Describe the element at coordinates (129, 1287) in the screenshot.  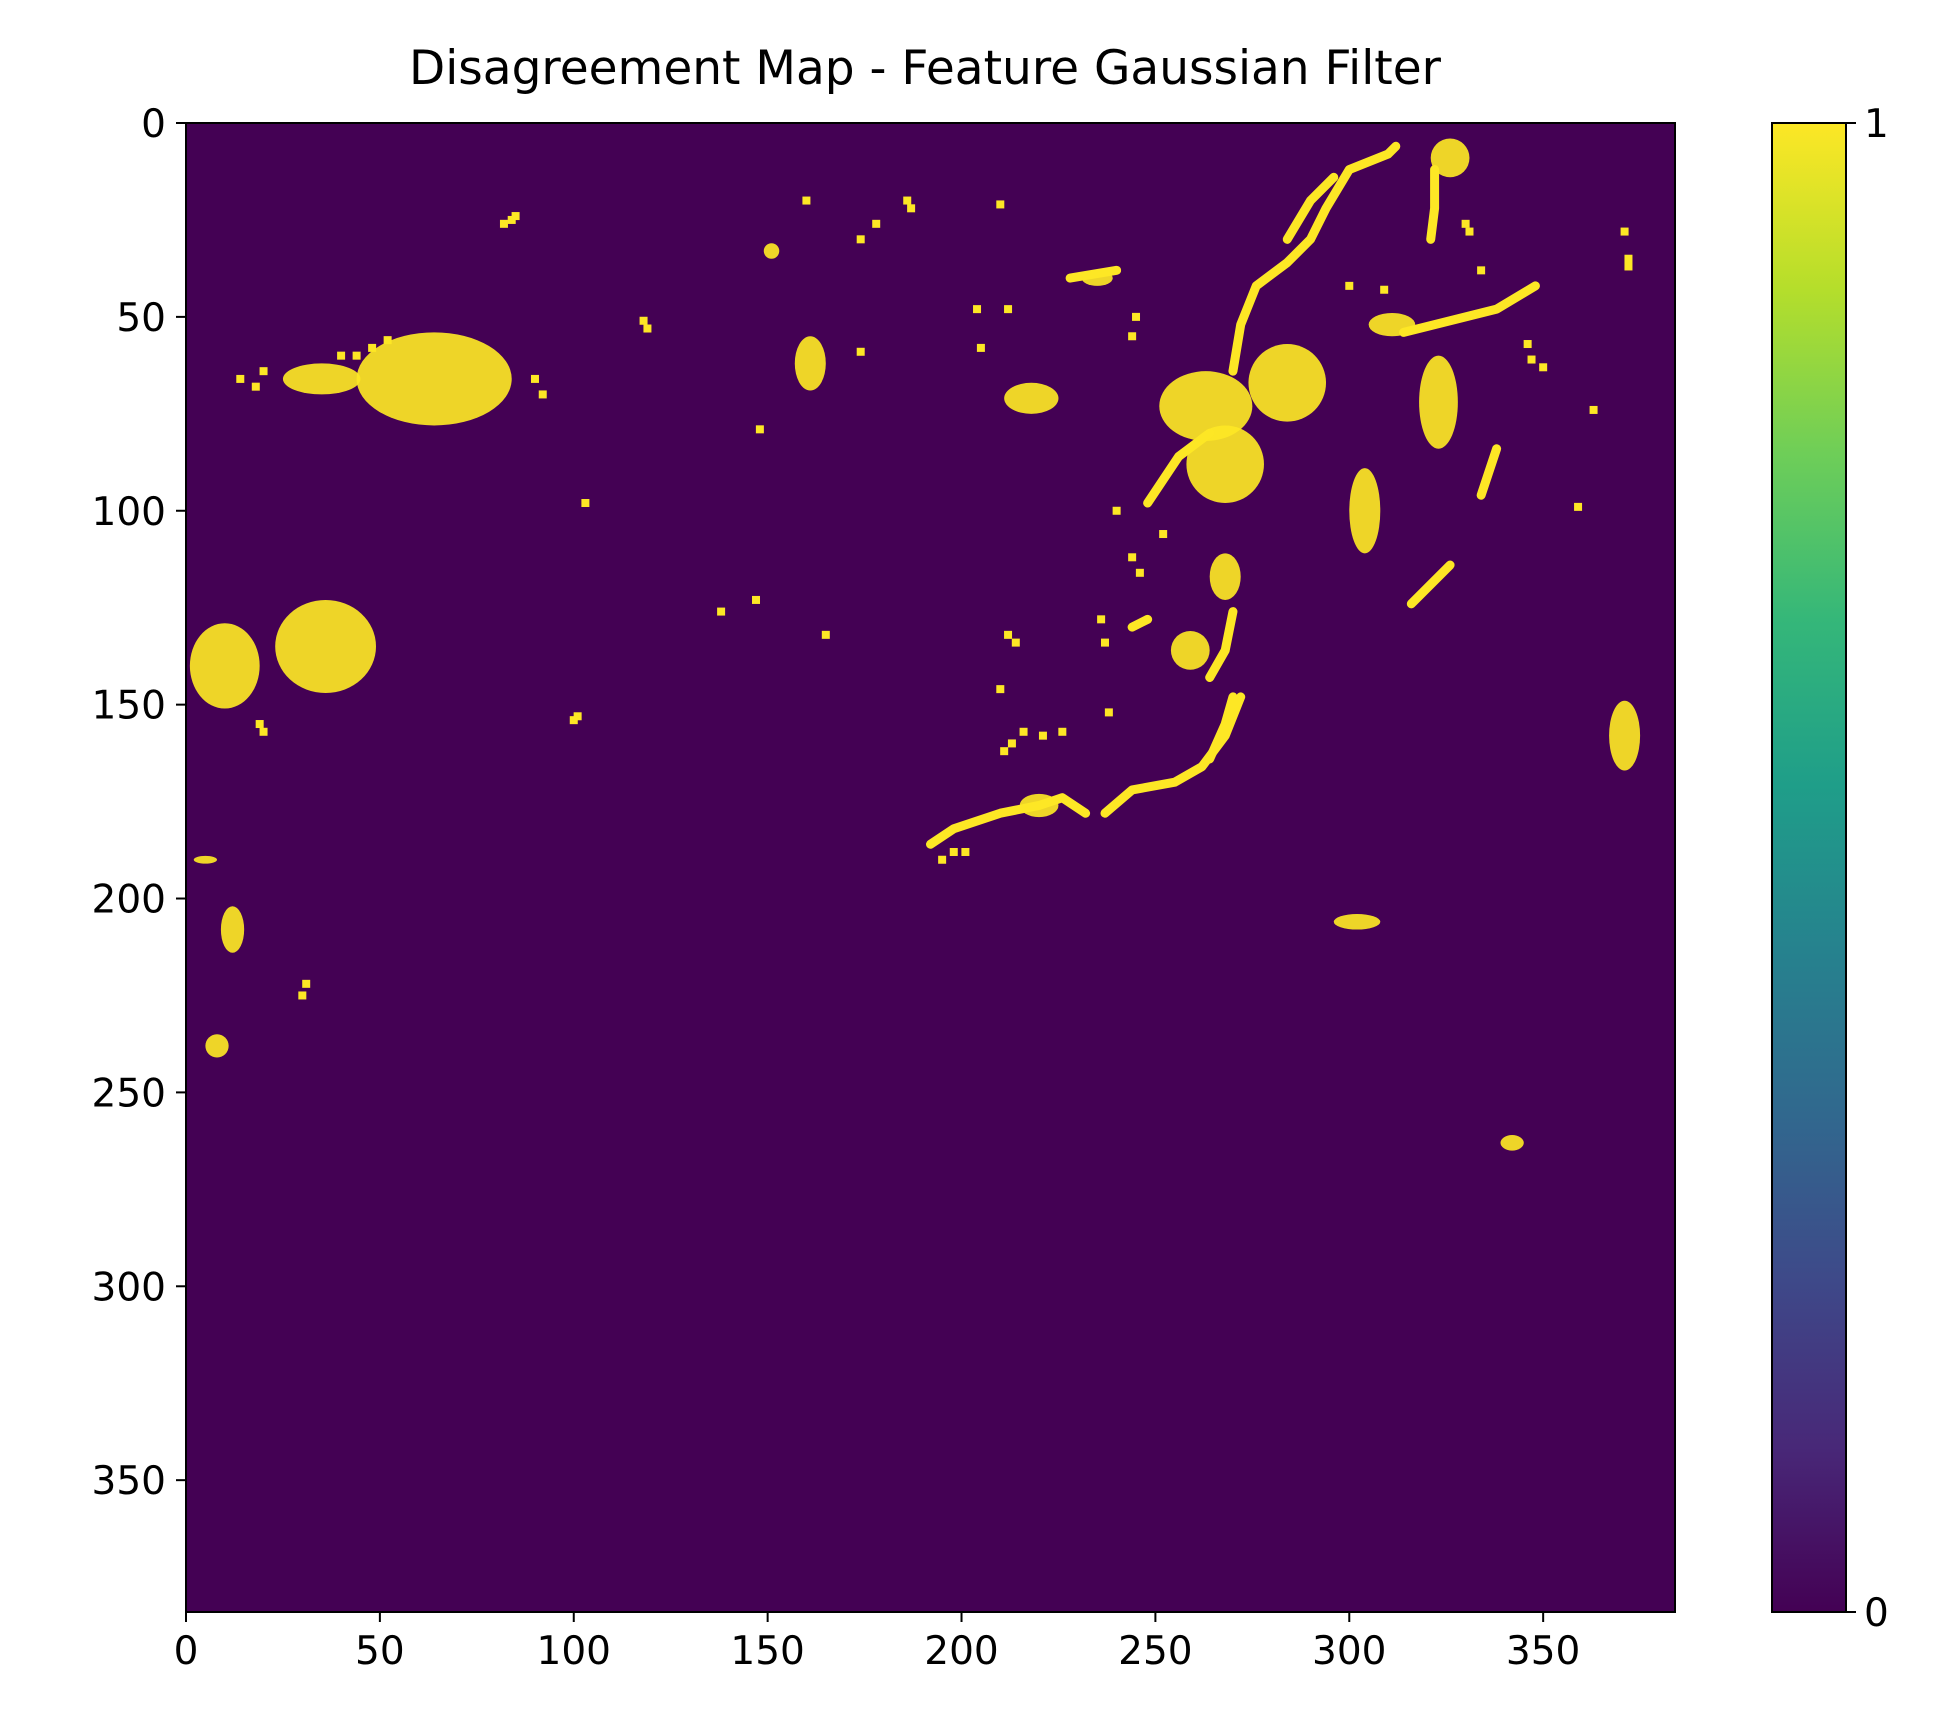
I see `y-tick-label: 300` at that location.